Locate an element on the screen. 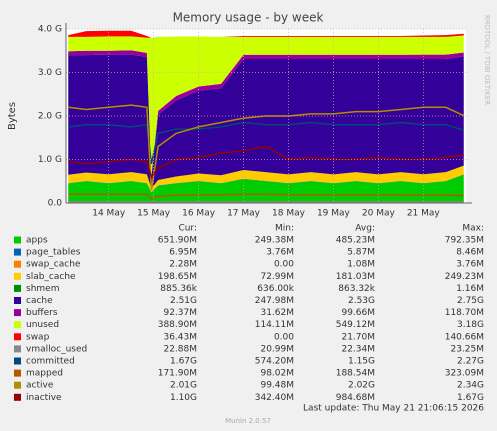 The height and width of the screenshot is (431, 497). legend-label: vmalloc_used is located at coordinates (56, 349).